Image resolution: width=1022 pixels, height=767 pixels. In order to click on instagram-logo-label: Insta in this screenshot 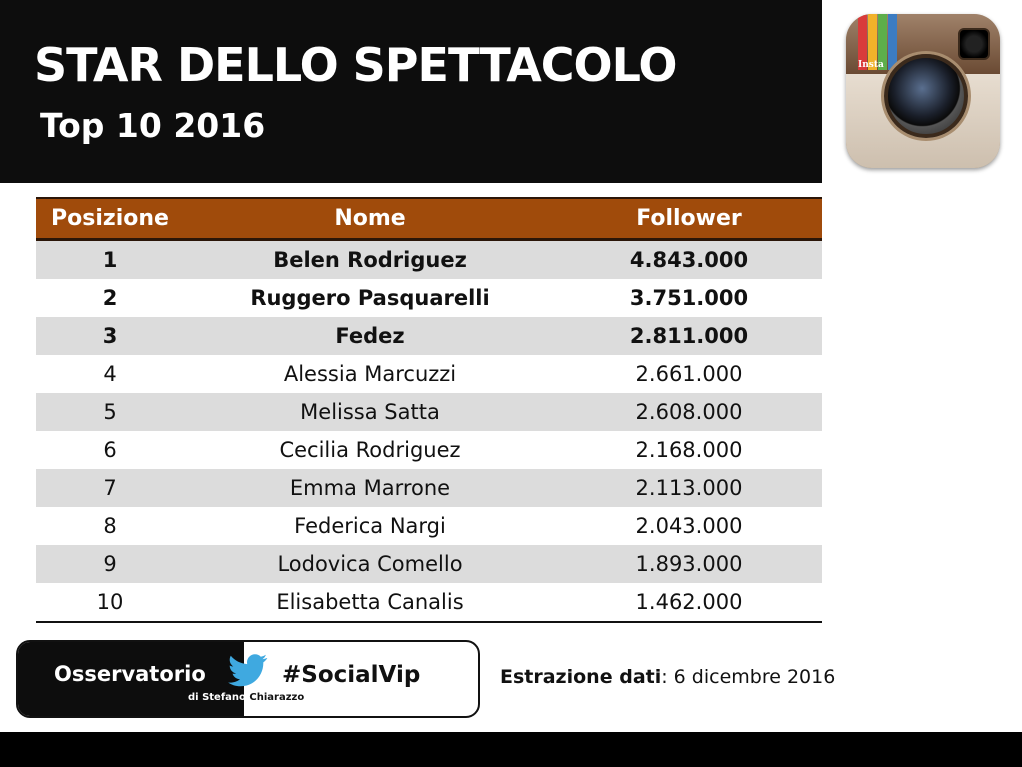, I will do `click(871, 65)`.